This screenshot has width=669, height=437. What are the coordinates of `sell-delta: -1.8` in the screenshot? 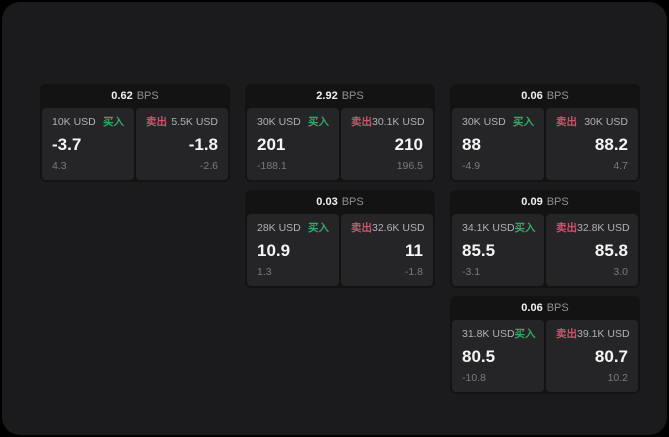 It's located at (413, 272).